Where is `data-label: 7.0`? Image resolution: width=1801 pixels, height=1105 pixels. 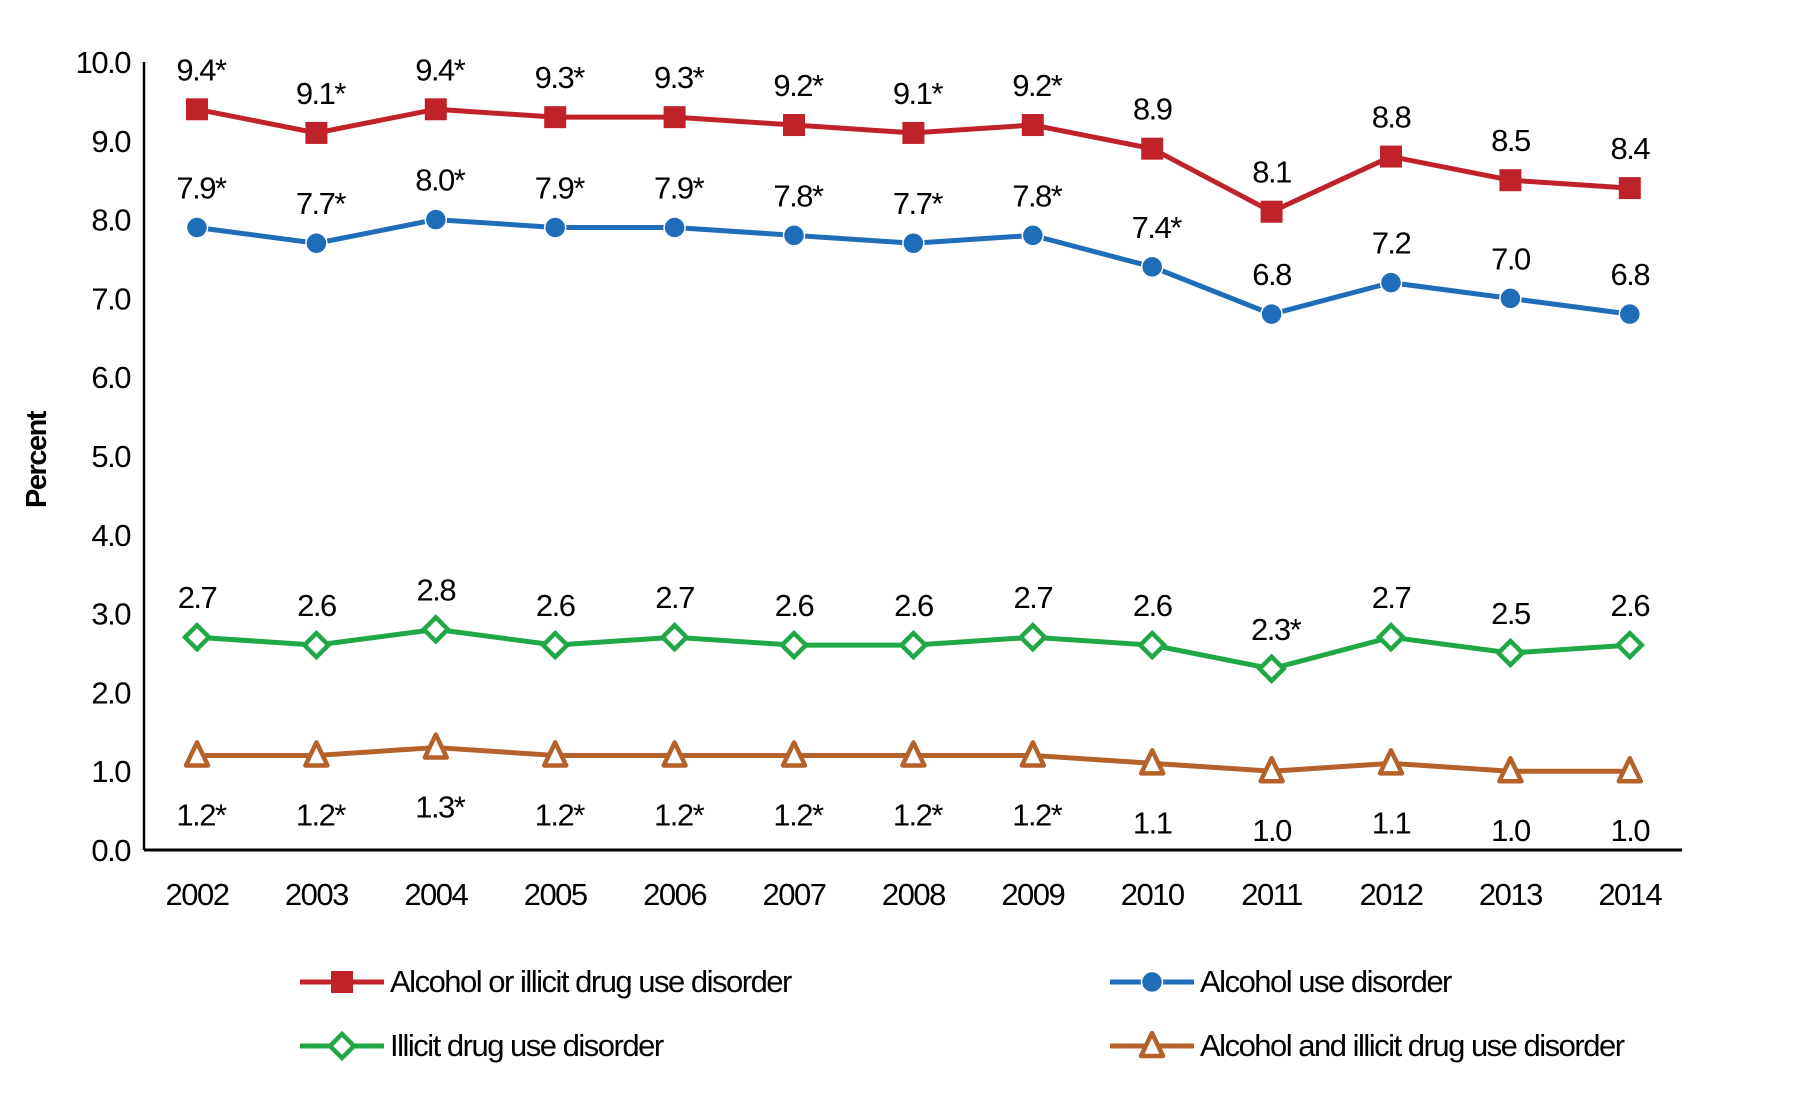
data-label: 7.0 is located at coordinates (1511, 258).